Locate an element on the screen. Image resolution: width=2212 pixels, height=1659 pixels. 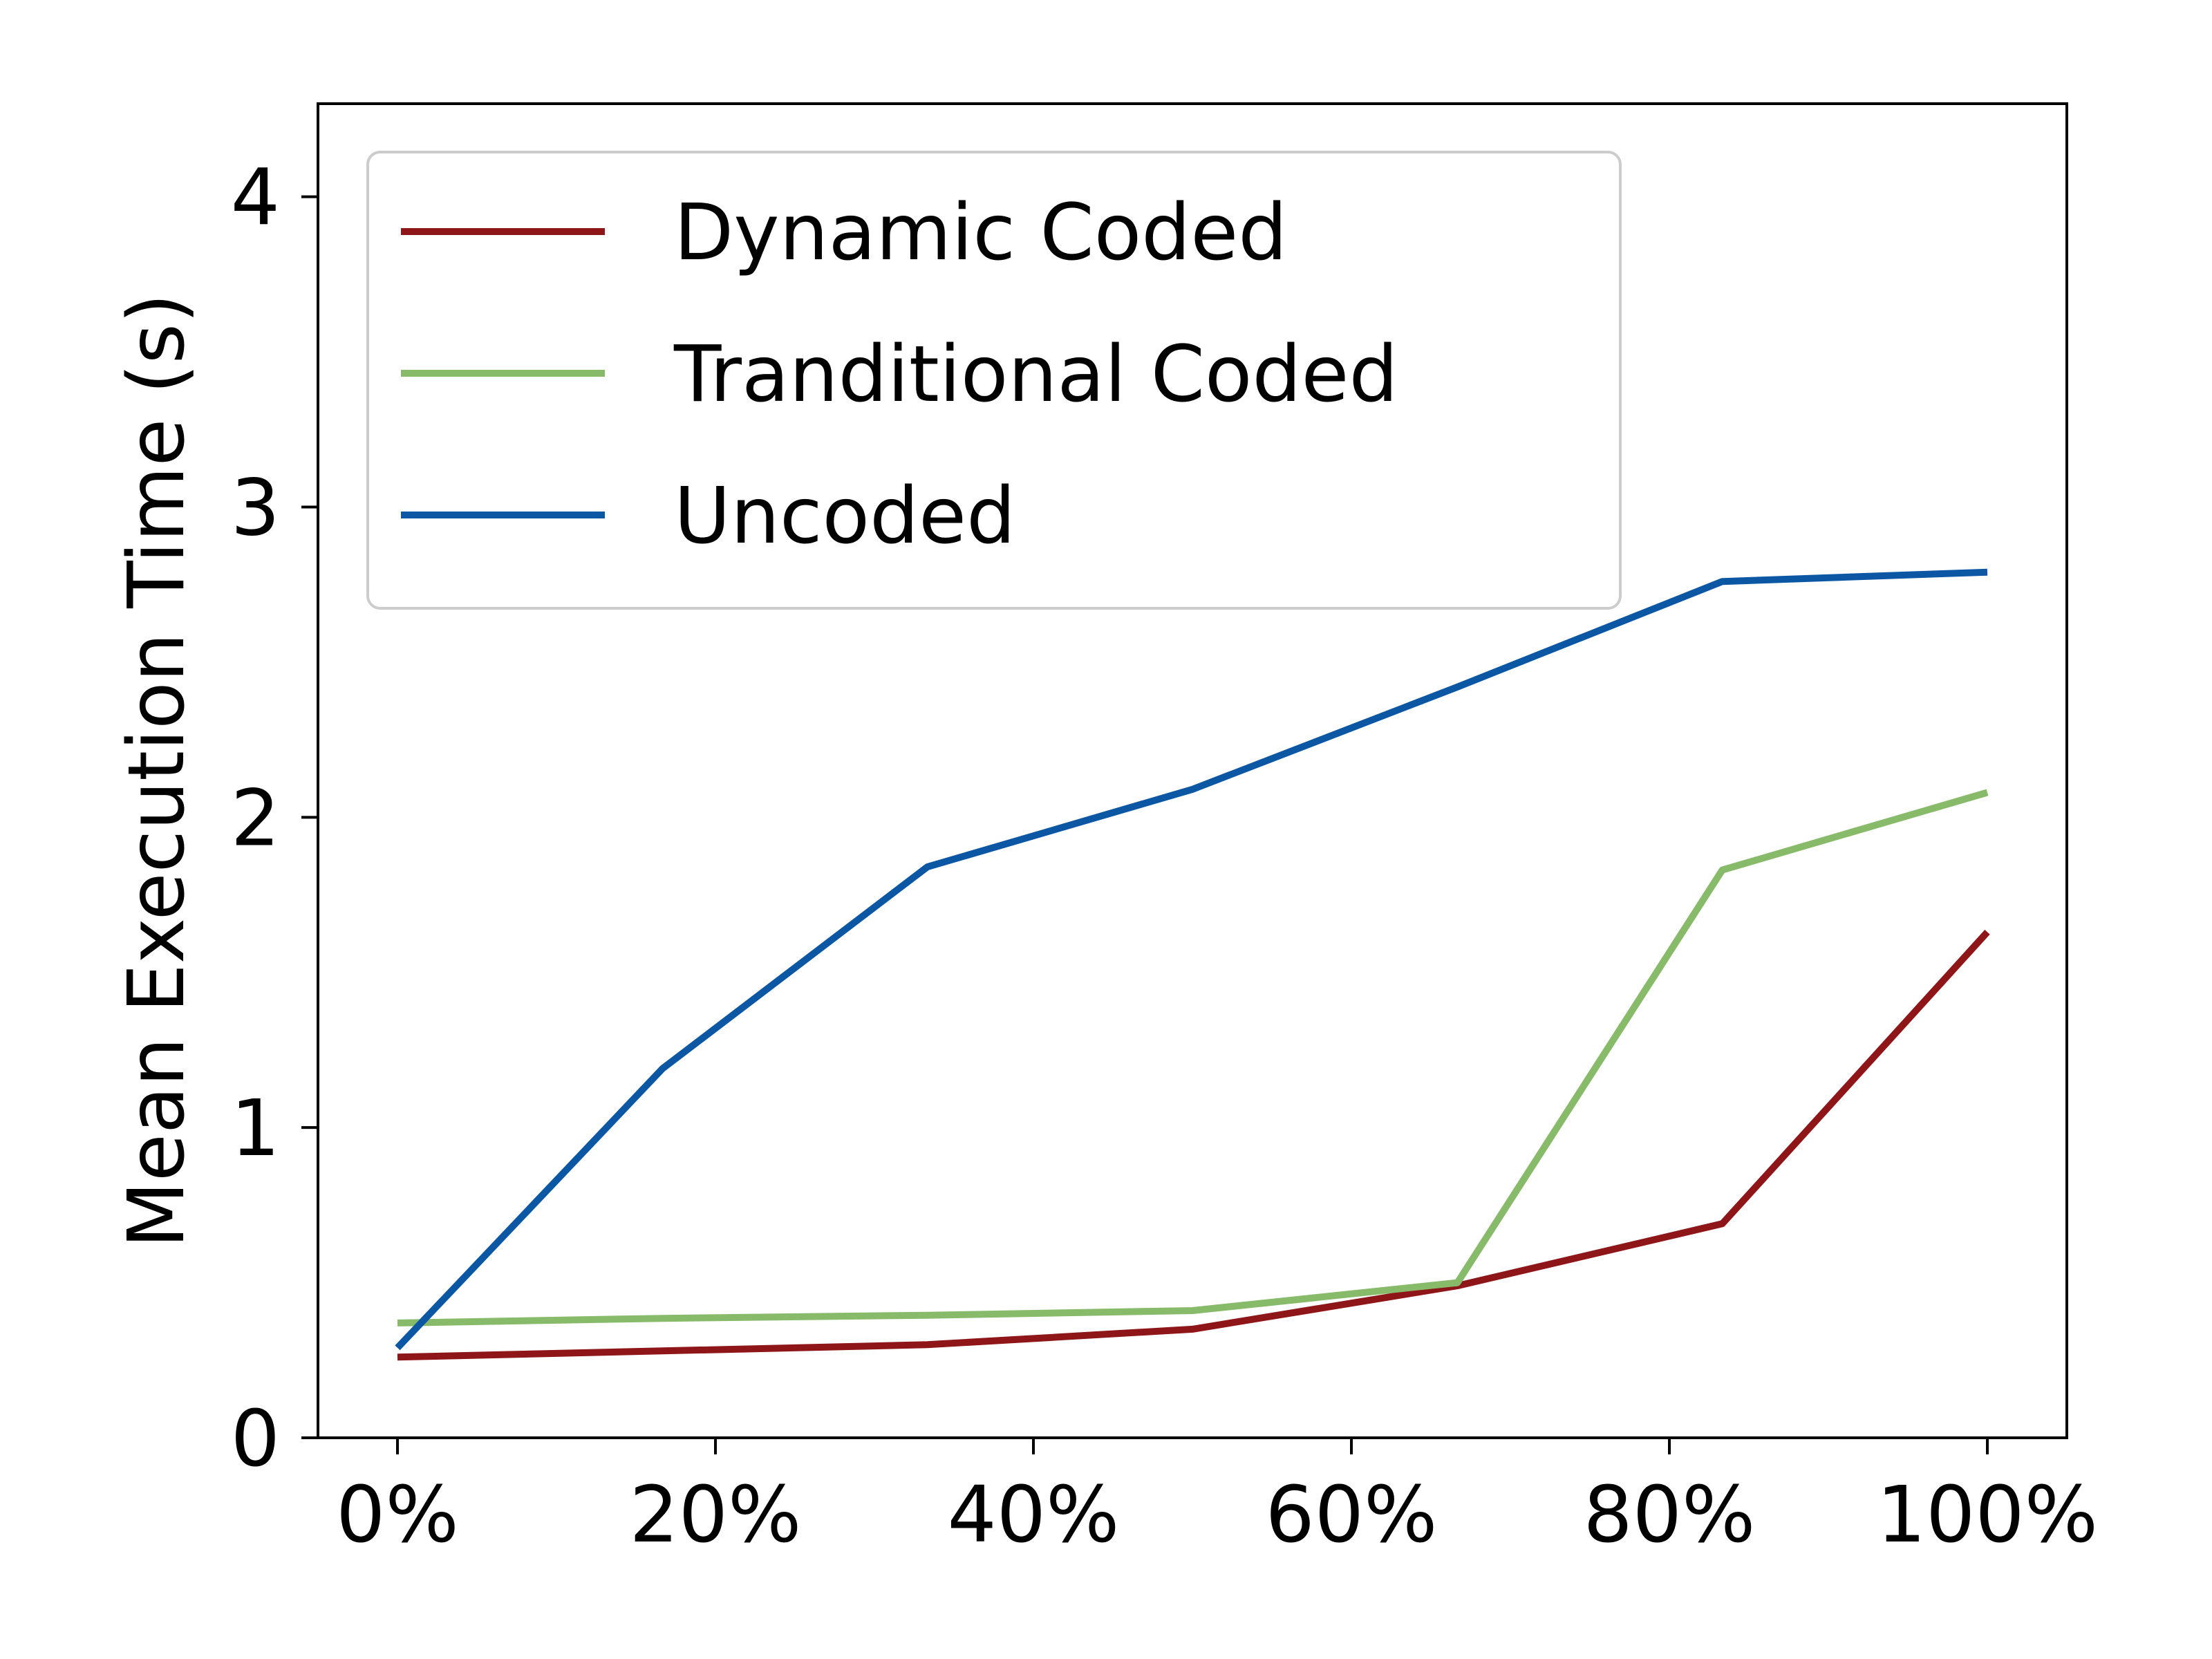
y-tick-label: 1 is located at coordinates (256, 1129).